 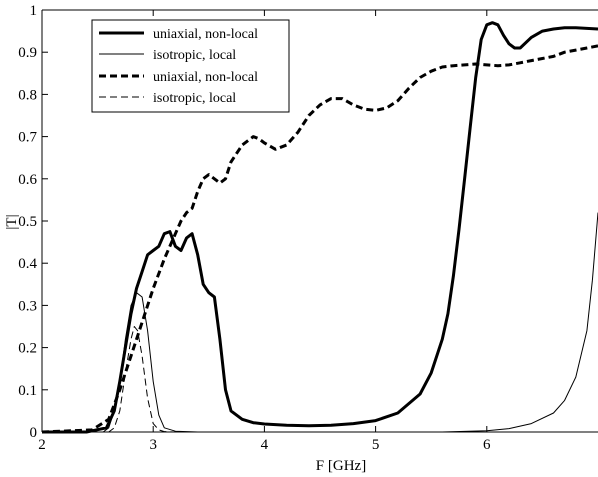 What do you see at coordinates (487, 445) in the screenshot?
I see `x-tick-label: 6` at bounding box center [487, 445].